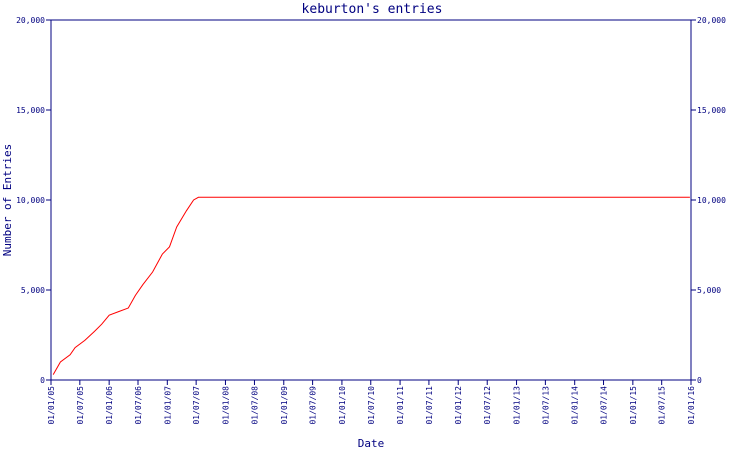  Describe the element at coordinates (7, 200) in the screenshot. I see `y-axis-label: Number of Entries` at that location.